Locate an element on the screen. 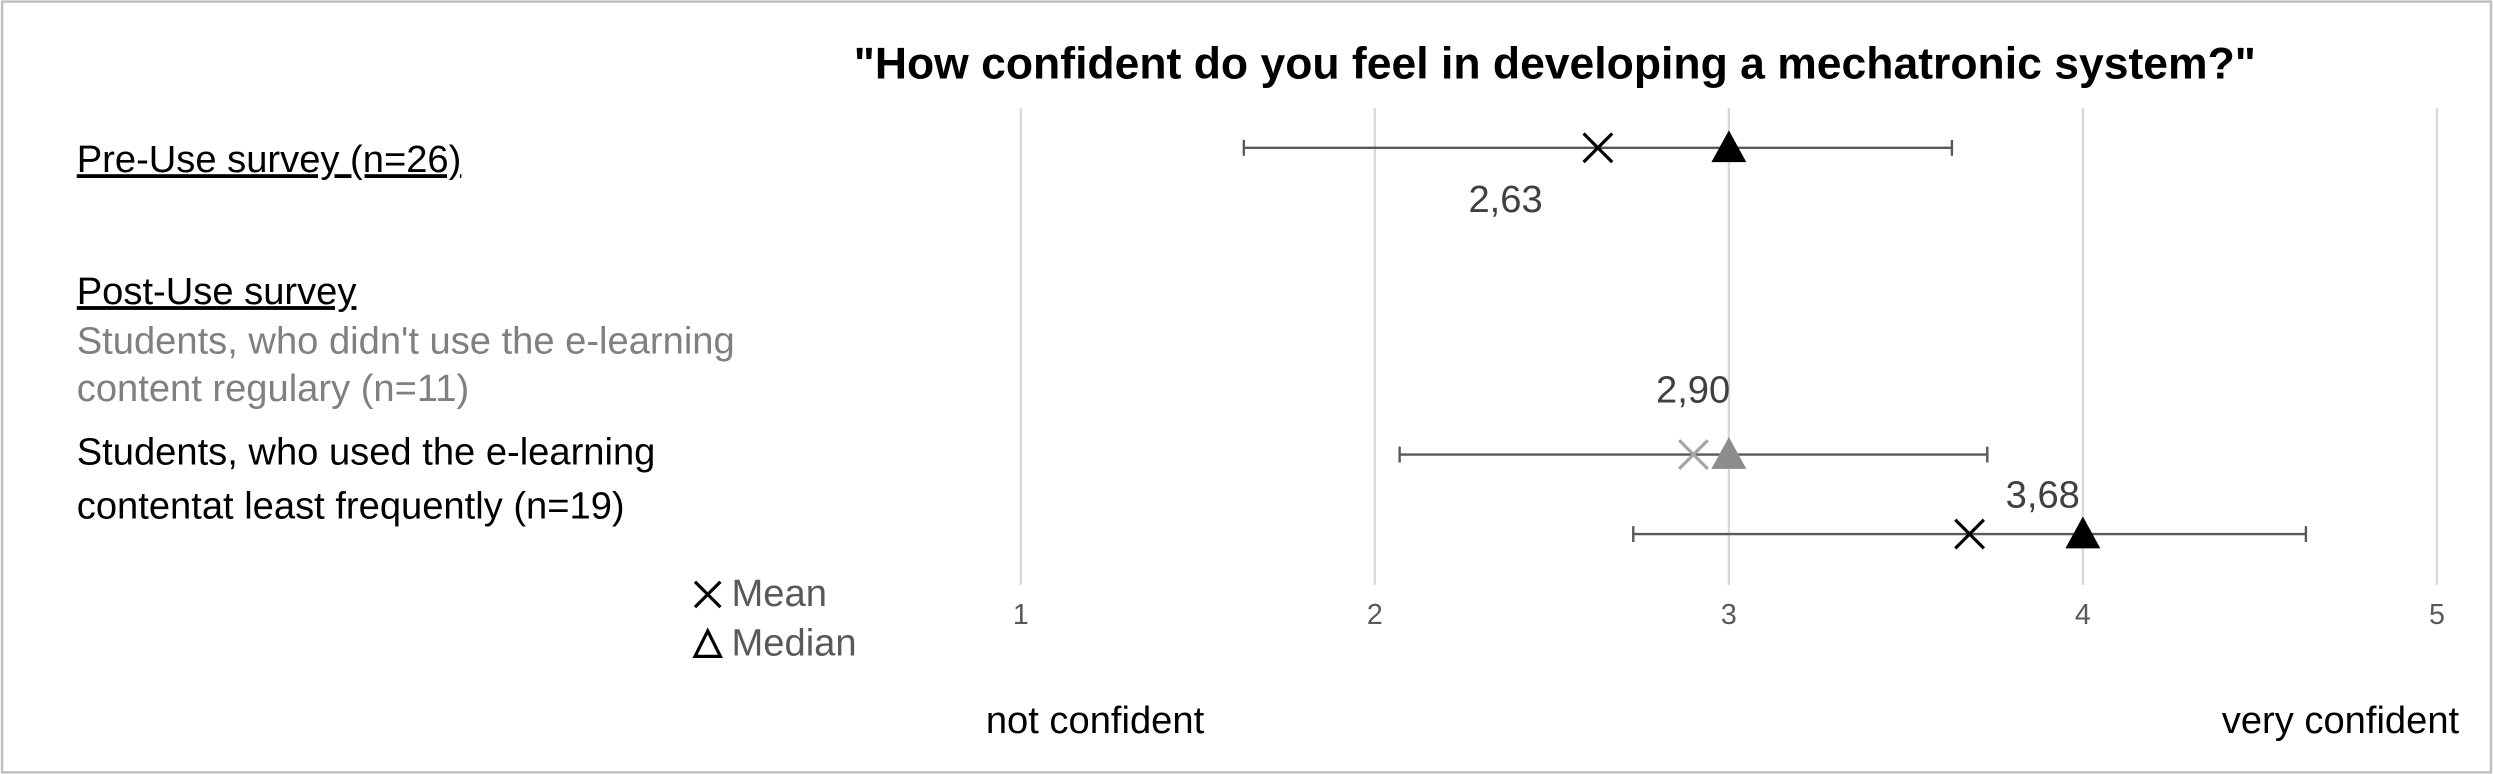  x-label-high: very confident is located at coordinates (2341, 720).